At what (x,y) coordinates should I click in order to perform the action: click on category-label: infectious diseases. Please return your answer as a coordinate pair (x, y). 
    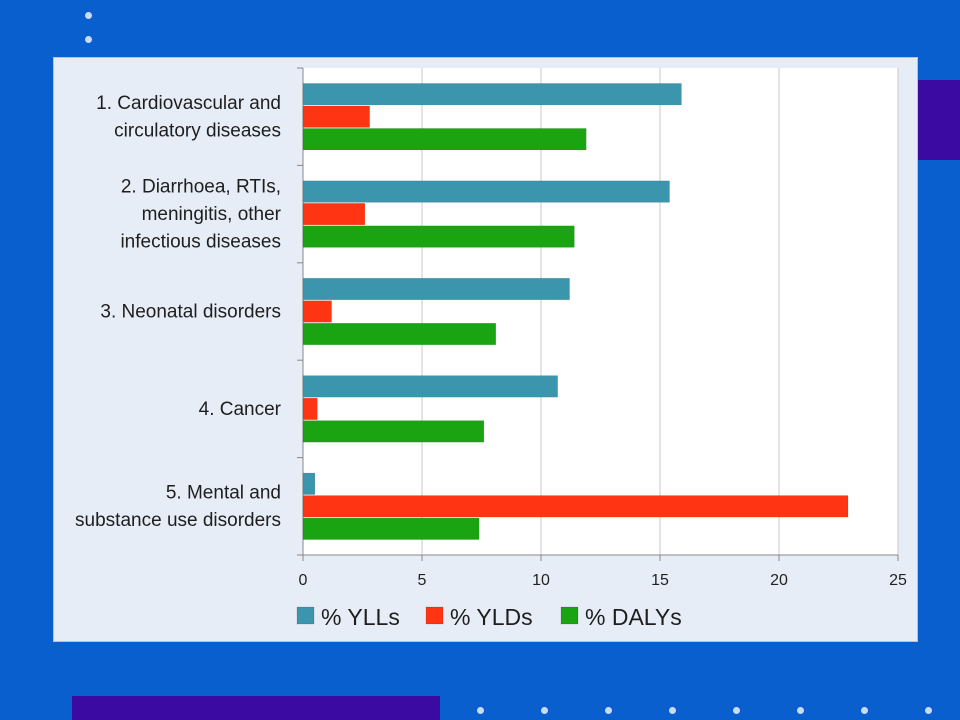
    Looking at the image, I should click on (200, 242).